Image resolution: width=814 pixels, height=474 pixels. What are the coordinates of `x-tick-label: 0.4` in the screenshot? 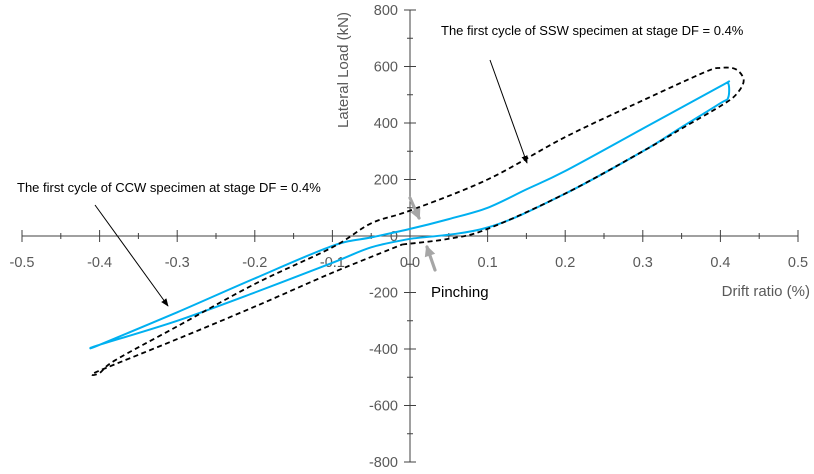 It's located at (720, 263).